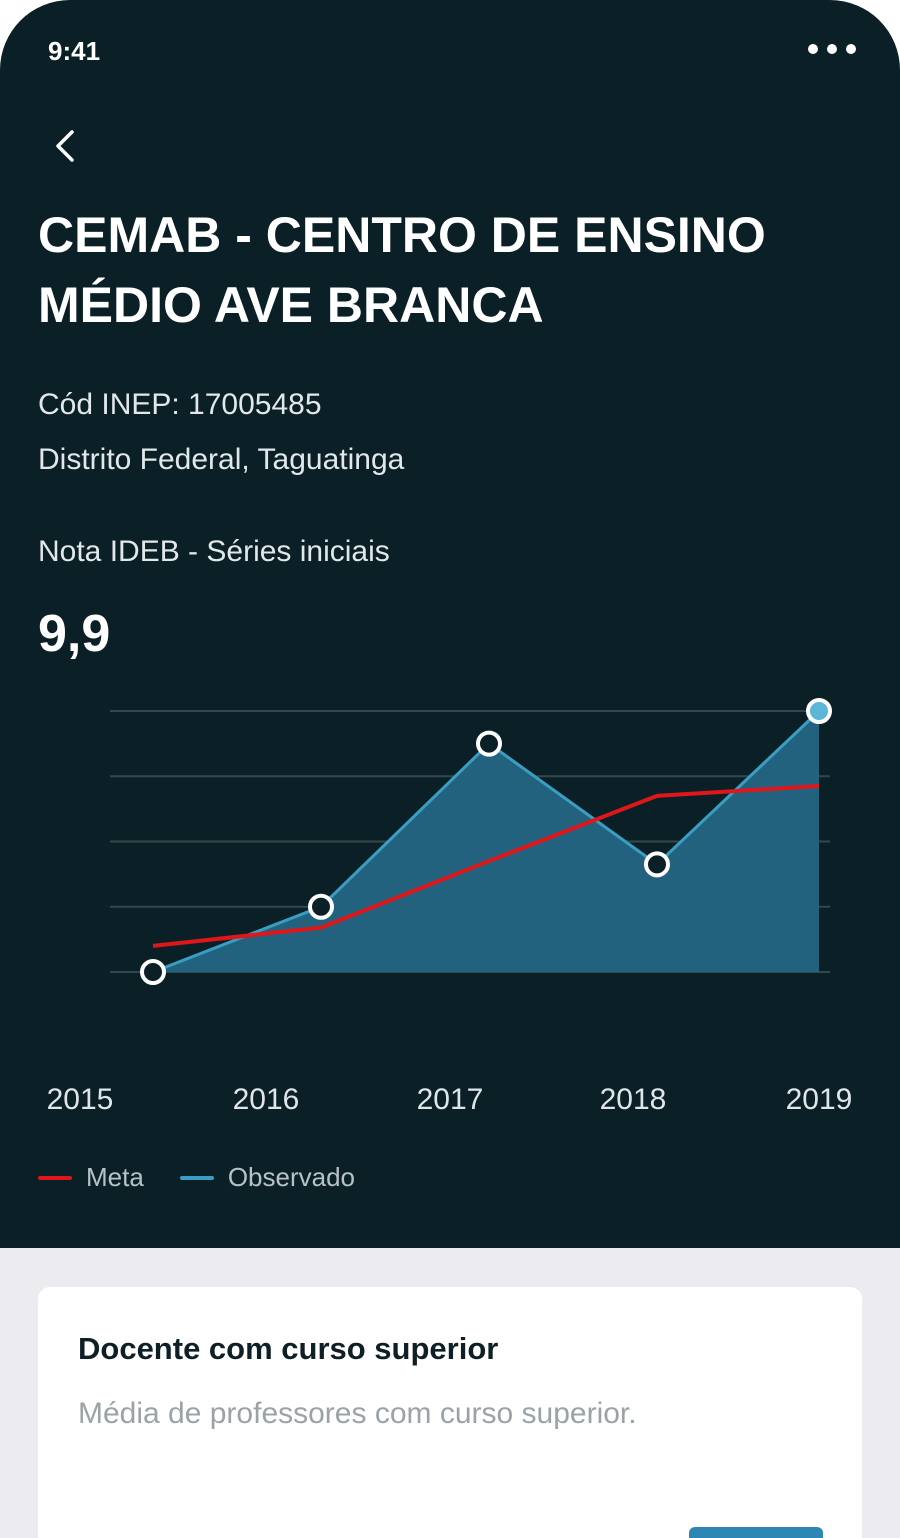  I want to click on more-dots-icon, so click(832, 49).